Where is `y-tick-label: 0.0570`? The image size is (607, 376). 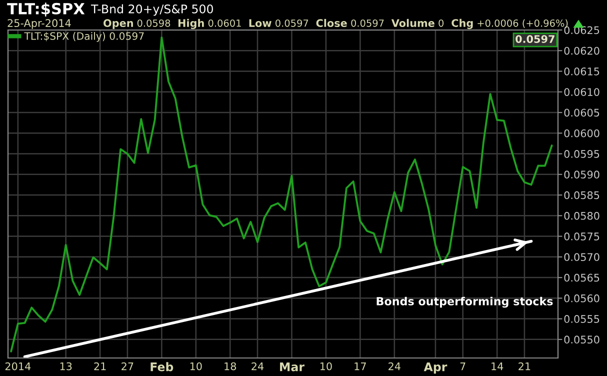
y-tick-label: 0.0570 is located at coordinates (582, 257).